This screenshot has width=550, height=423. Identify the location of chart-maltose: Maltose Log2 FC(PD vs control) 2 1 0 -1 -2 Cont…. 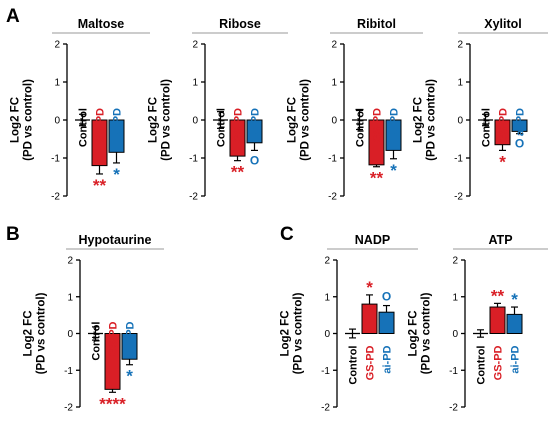
(79, 110).